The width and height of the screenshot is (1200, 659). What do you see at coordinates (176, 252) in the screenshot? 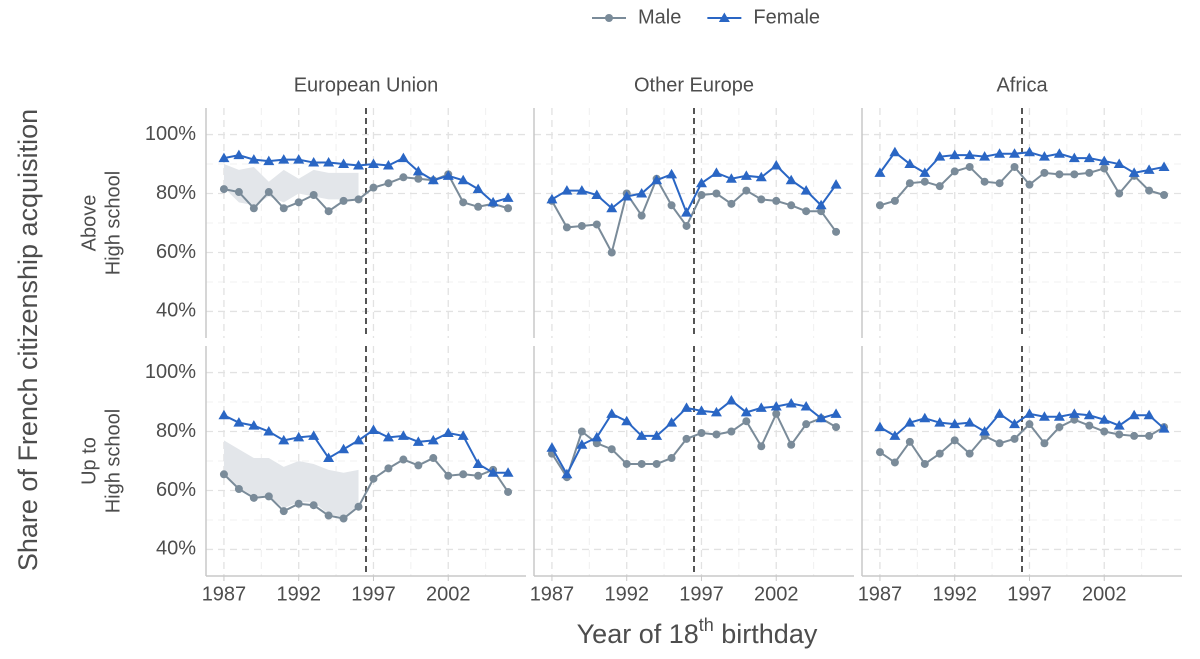
I see `y-tick-label: 60%` at bounding box center [176, 252].